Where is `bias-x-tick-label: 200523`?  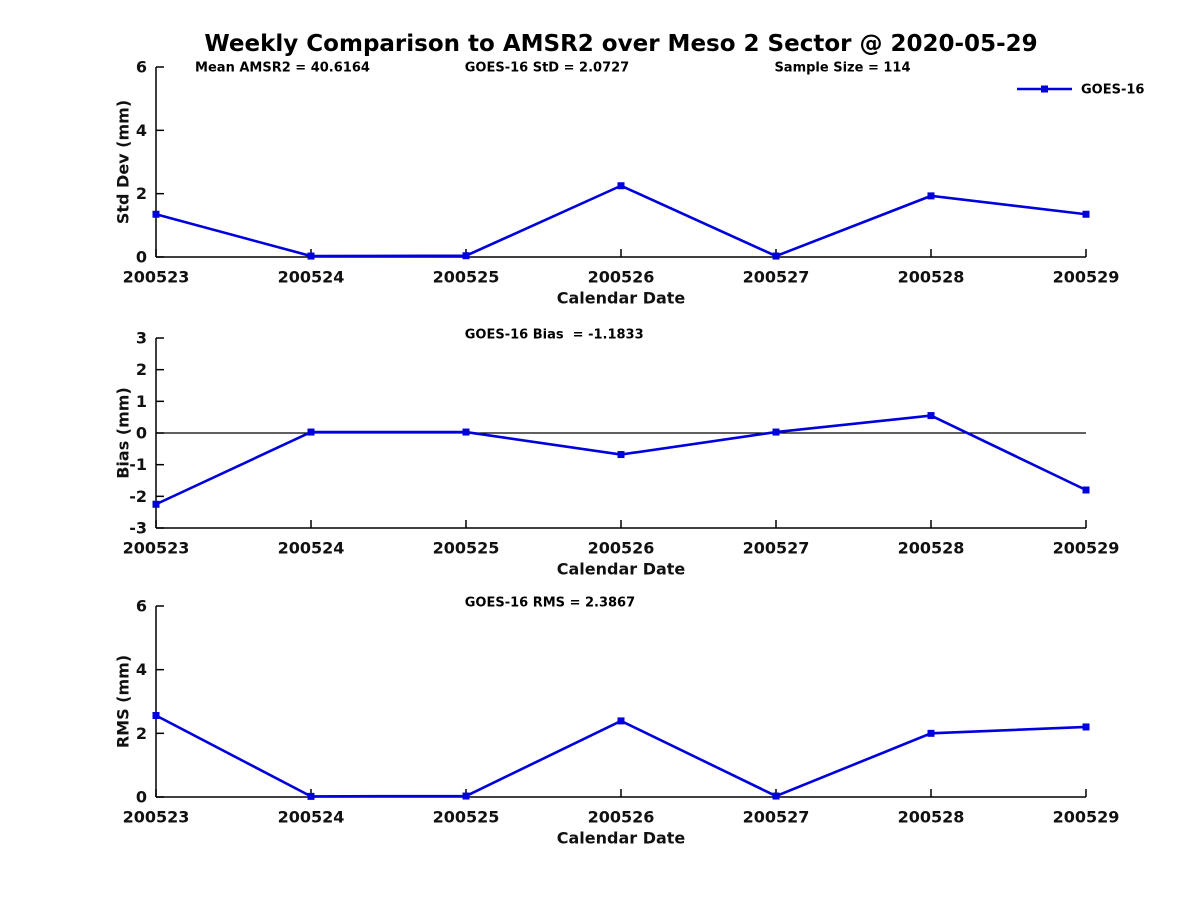
bias-x-tick-label: 200523 is located at coordinates (156, 548).